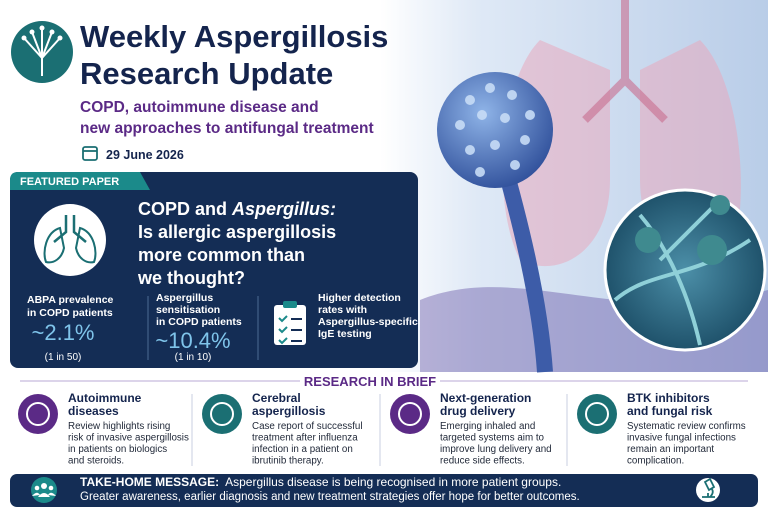 The width and height of the screenshot is (768, 512). What do you see at coordinates (70, 240) in the screenshot?
I see `lung-icon` at bounding box center [70, 240].